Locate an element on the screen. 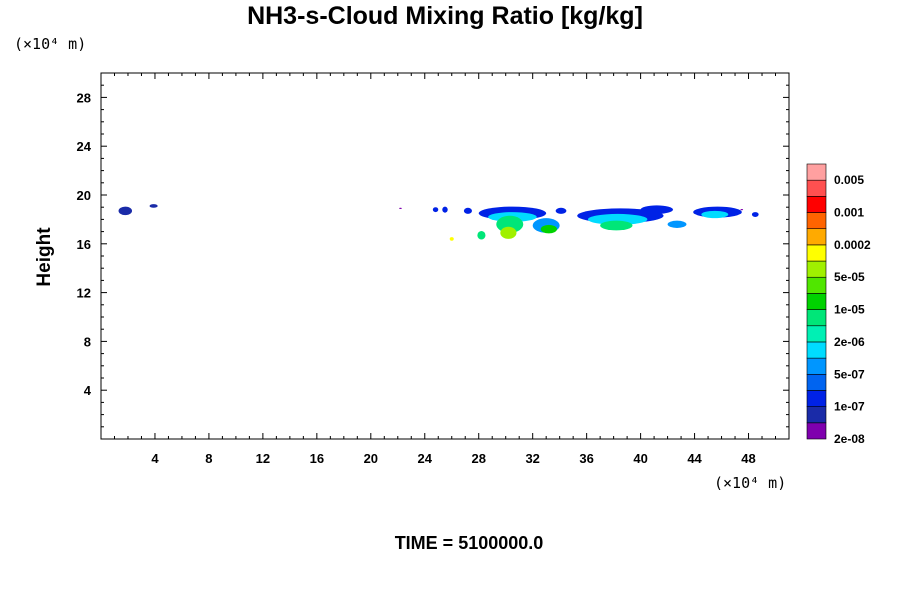 The height and width of the screenshot is (600, 900). y-tick-label: 4 is located at coordinates (88, 390).